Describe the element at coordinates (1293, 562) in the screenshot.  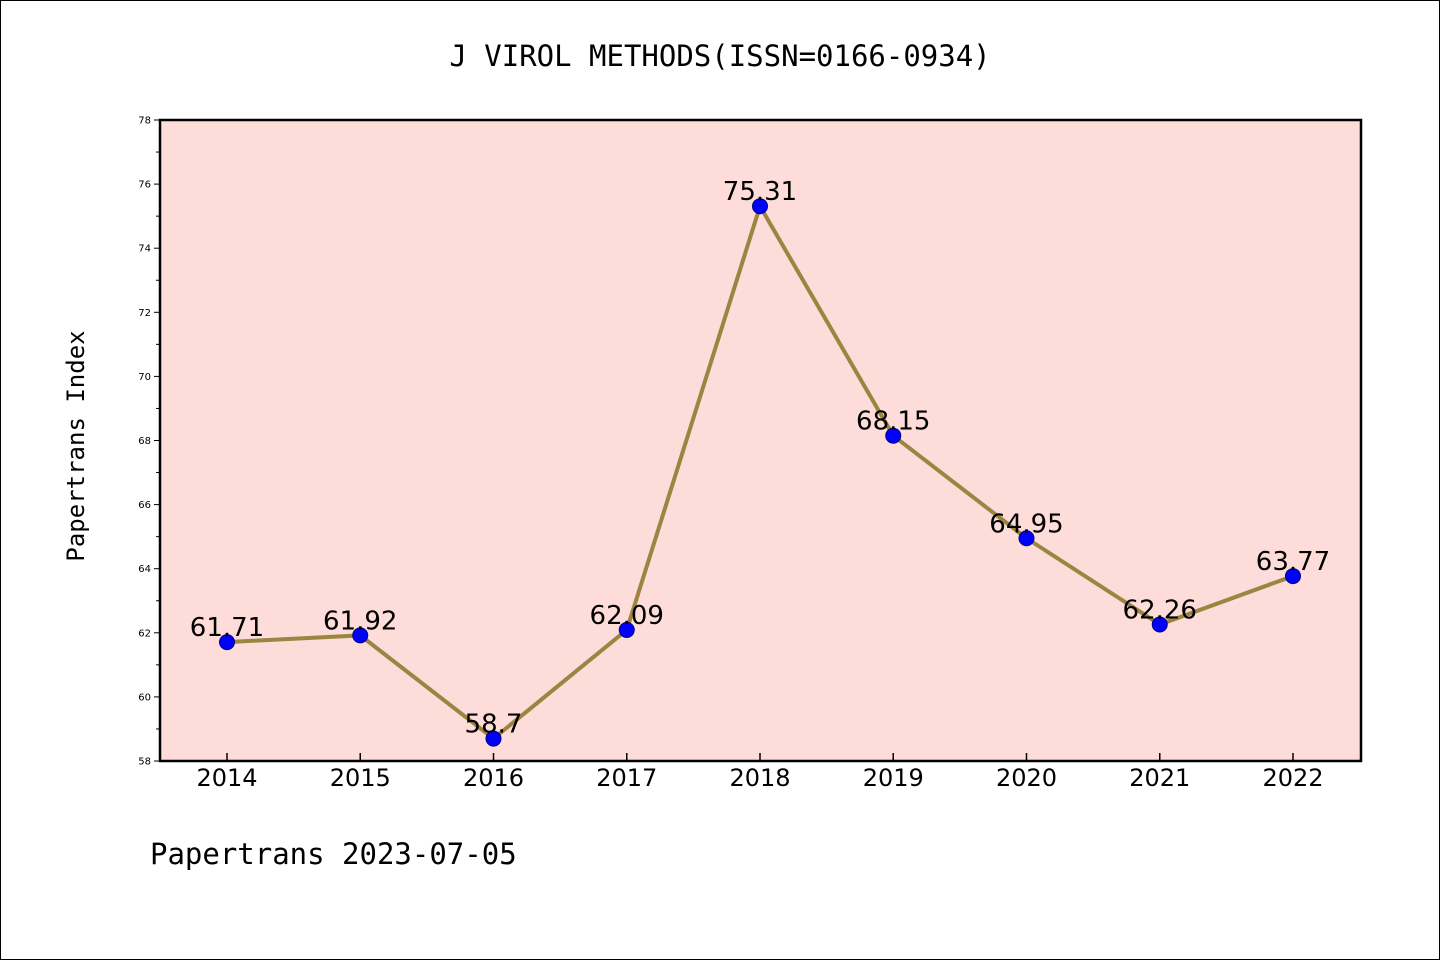
I see `data-label: 63.77` at that location.